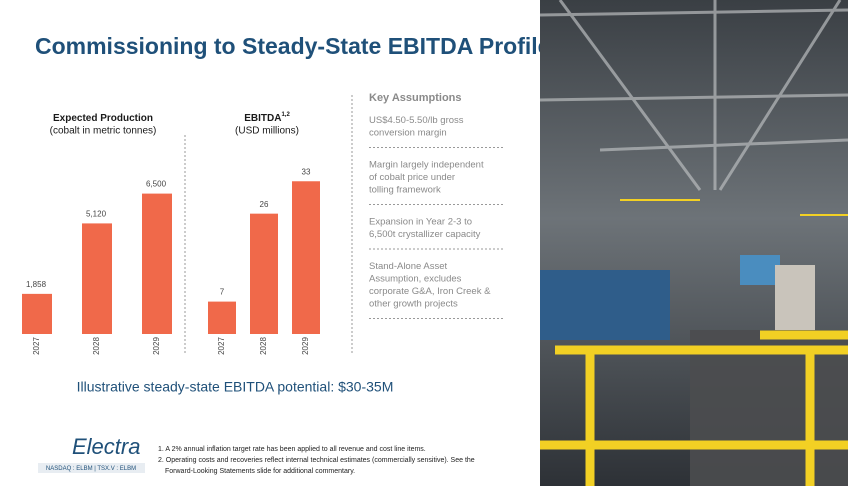 The image size is (848, 486). I want to click on logo-name: Electra, so click(106, 446).